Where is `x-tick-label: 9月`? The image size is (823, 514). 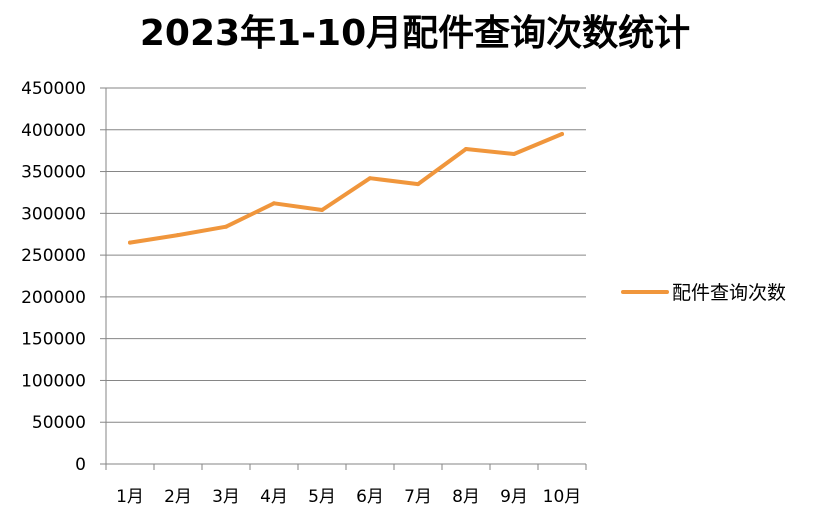 x-tick-label: 9月 is located at coordinates (514, 497).